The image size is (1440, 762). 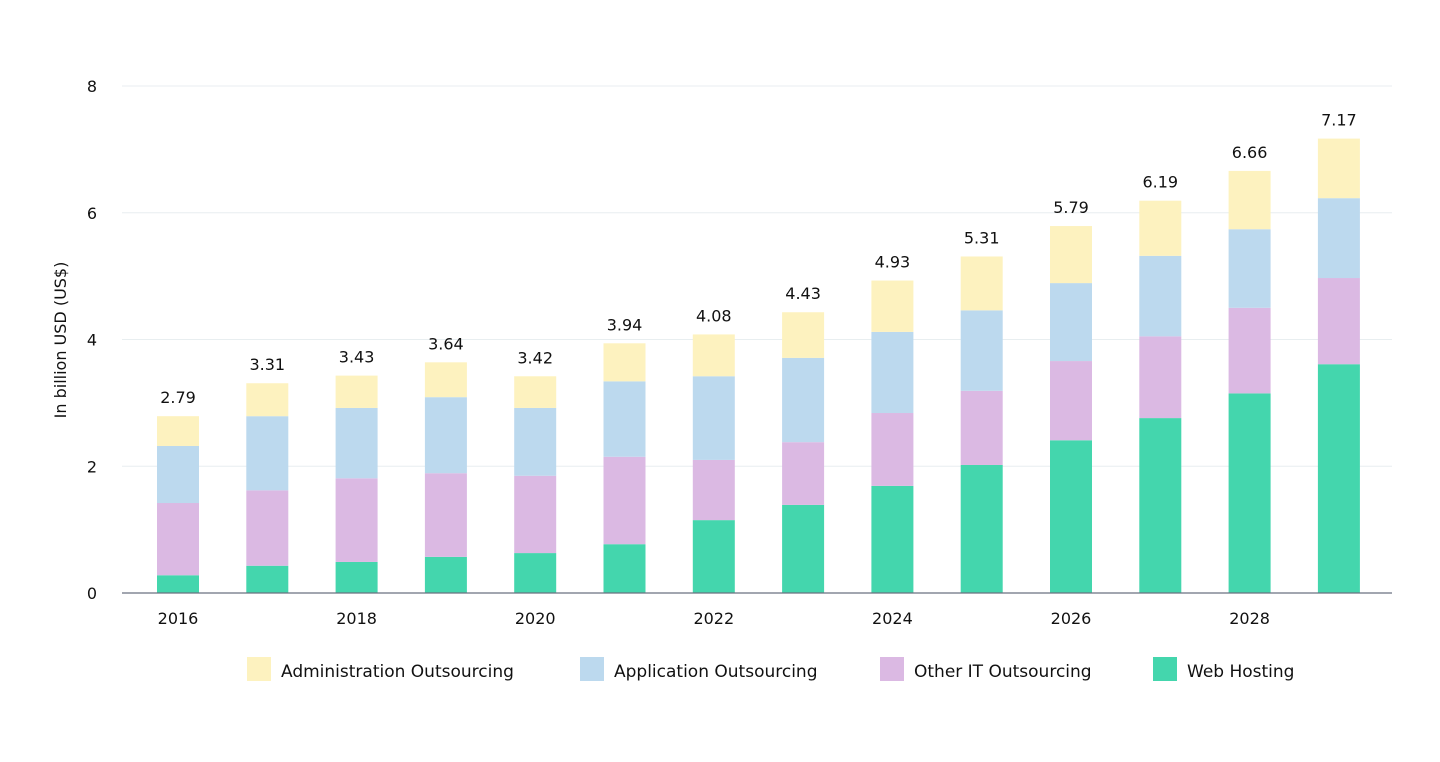 I want to click on y-tick-label: 4, so click(x=92, y=340).